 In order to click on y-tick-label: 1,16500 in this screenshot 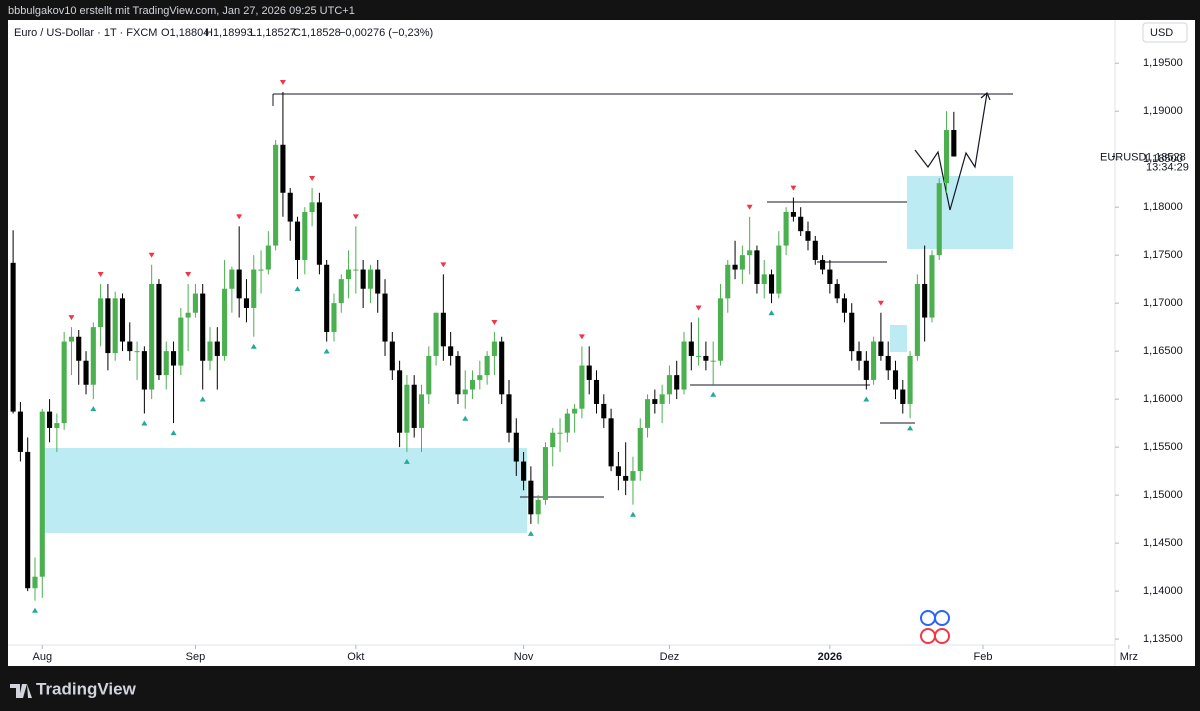, I will do `click(1163, 351)`.